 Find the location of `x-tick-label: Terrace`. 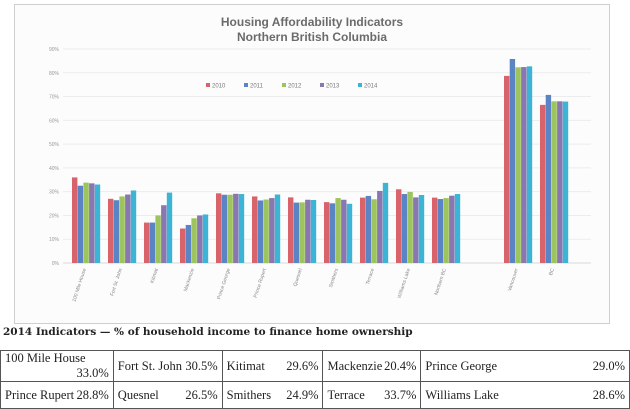

x-tick-label: Terrace is located at coordinates (370, 277).